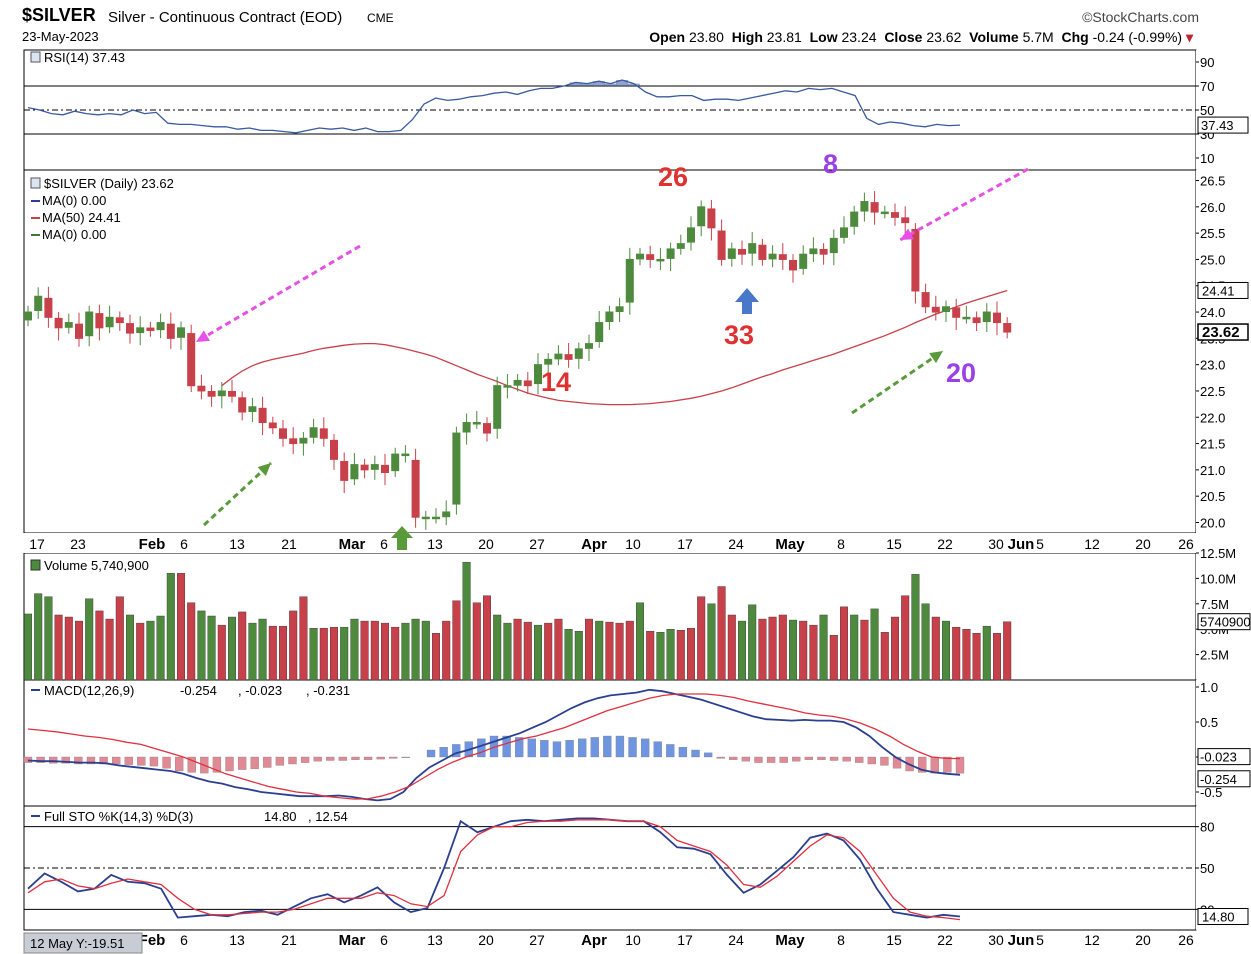 This screenshot has width=1251, height=954. What do you see at coordinates (1212, 391) in the screenshot?
I see `price-tick-label: 22.5` at bounding box center [1212, 391].